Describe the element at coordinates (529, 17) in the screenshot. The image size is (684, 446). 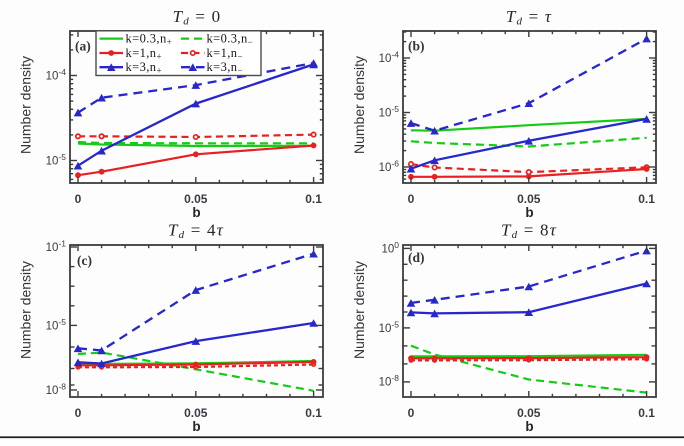
I see `svg-text: Td = τ` at that location.